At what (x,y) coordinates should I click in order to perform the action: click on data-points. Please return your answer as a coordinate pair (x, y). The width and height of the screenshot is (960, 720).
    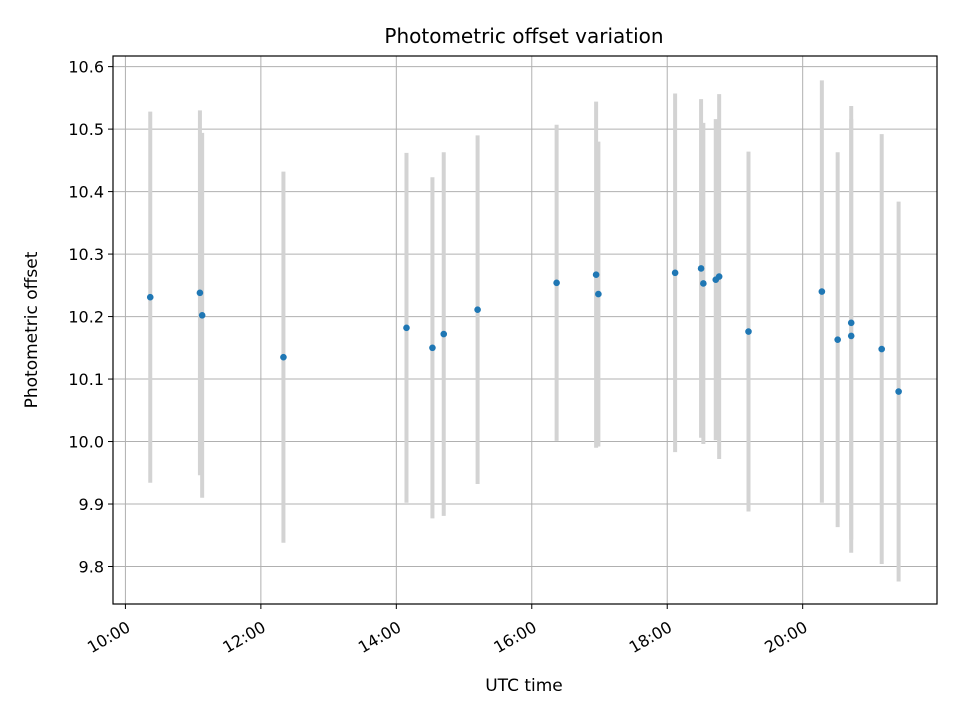
    Looking at the image, I should click on (524, 330).